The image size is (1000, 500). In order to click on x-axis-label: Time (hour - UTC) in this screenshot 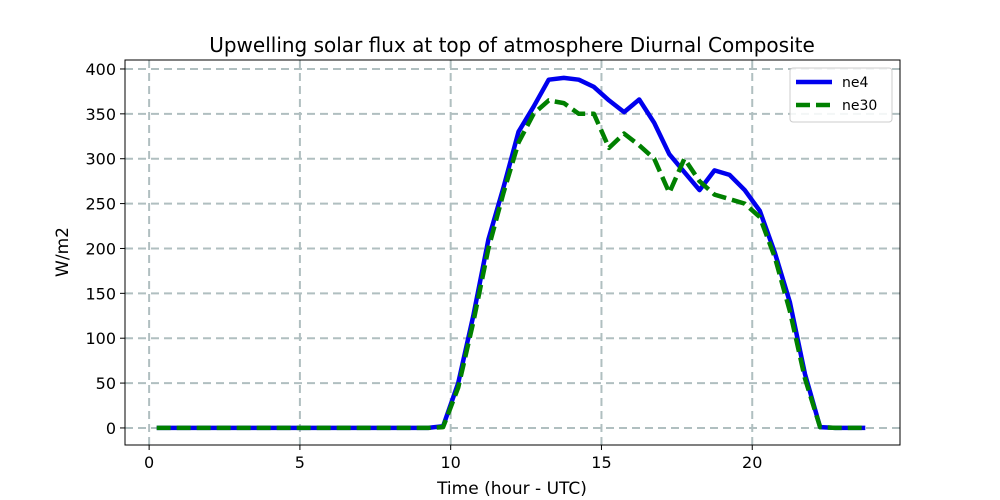, I will do `click(511, 489)`.